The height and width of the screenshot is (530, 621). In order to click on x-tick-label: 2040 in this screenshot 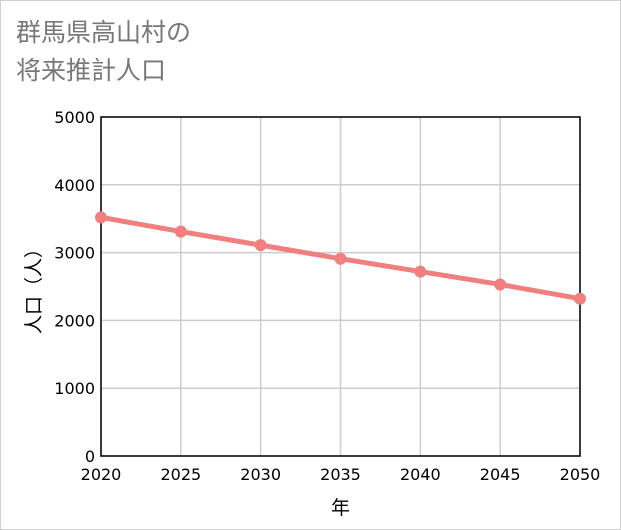, I will do `click(420, 474)`.